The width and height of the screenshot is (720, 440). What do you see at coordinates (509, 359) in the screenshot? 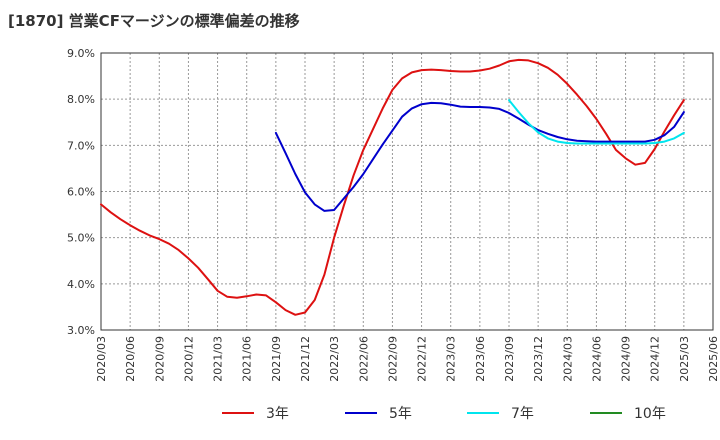
I see `x-tick-label: 2023/09` at bounding box center [509, 359].